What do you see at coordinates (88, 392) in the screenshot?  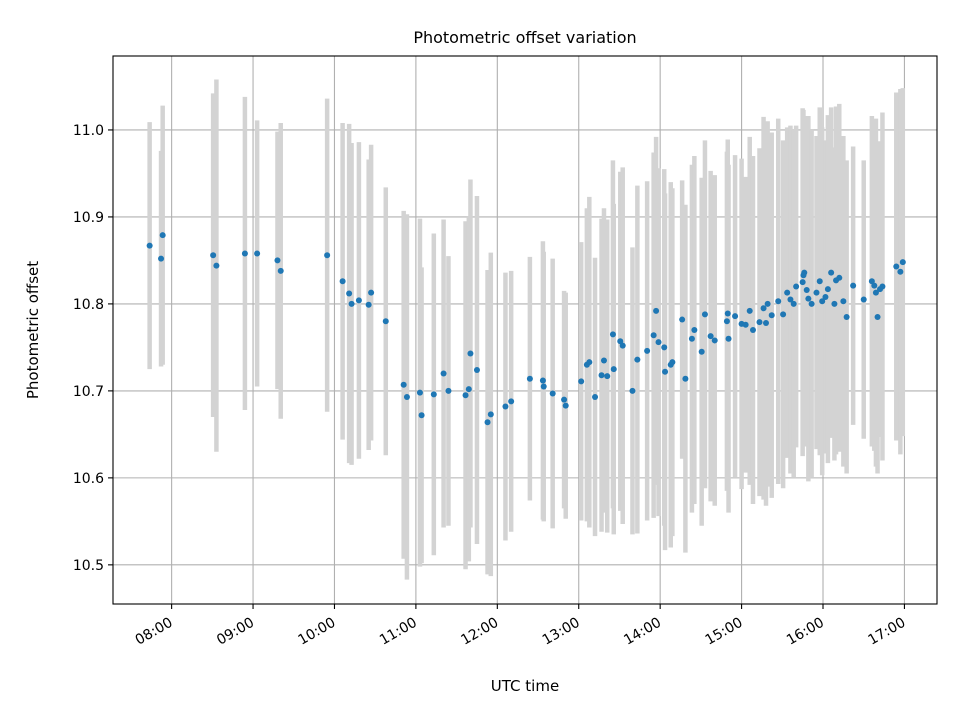 I see `y-tick-label: 10.7` at bounding box center [88, 392].